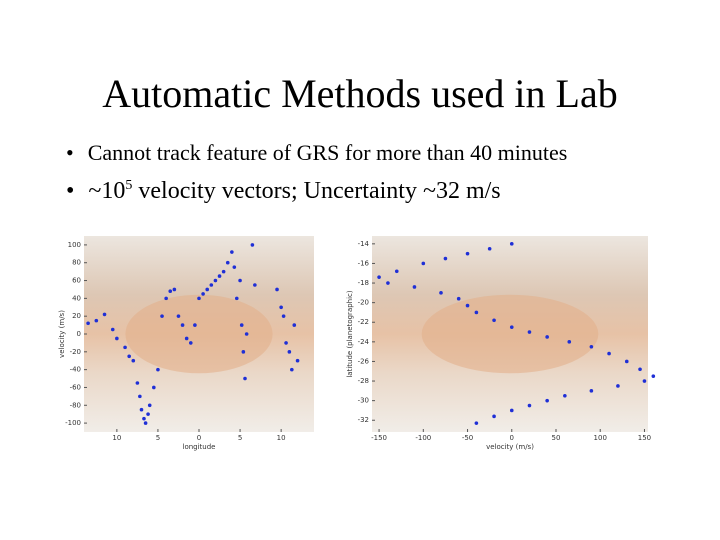 The width and height of the screenshot is (720, 540). What do you see at coordinates (363, 420) in the screenshot?
I see `y-tick-label: -32` at bounding box center [363, 420].